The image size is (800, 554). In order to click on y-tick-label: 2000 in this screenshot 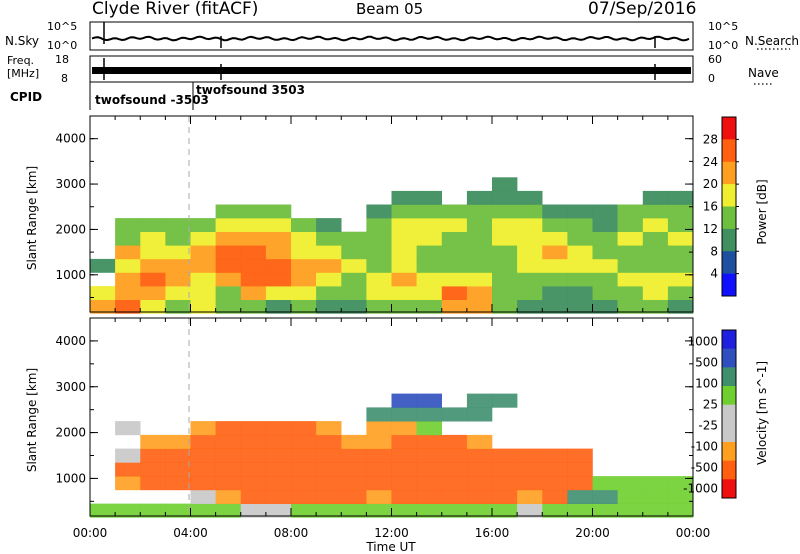, I will do `click(70, 433)`.